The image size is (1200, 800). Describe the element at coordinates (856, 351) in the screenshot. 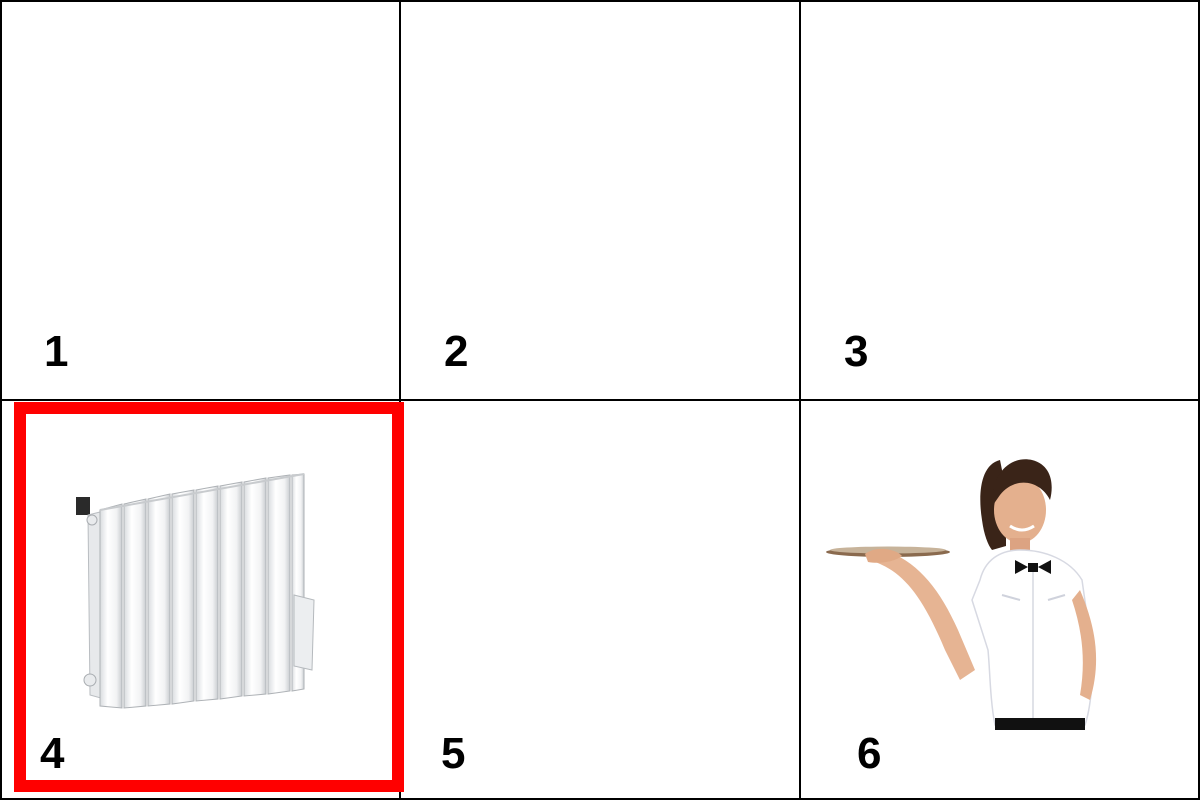

I see `cell-number-label: 3` at that location.